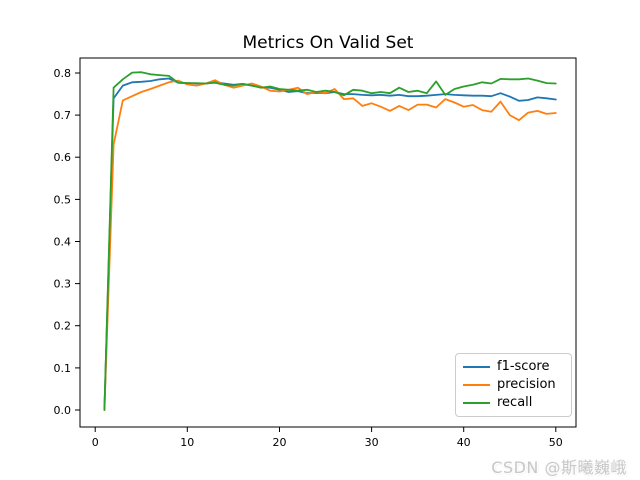 The height and width of the screenshot is (480, 640). What do you see at coordinates (523, 366) in the screenshot?
I see `legend-label: f1-score` at bounding box center [523, 366].